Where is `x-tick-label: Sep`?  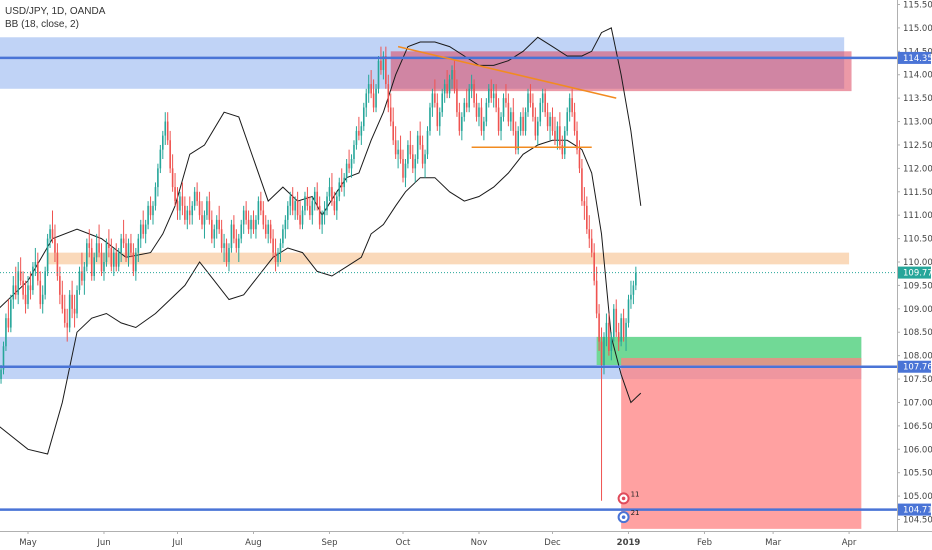
x-tick-label: Sep is located at coordinates (329, 543).